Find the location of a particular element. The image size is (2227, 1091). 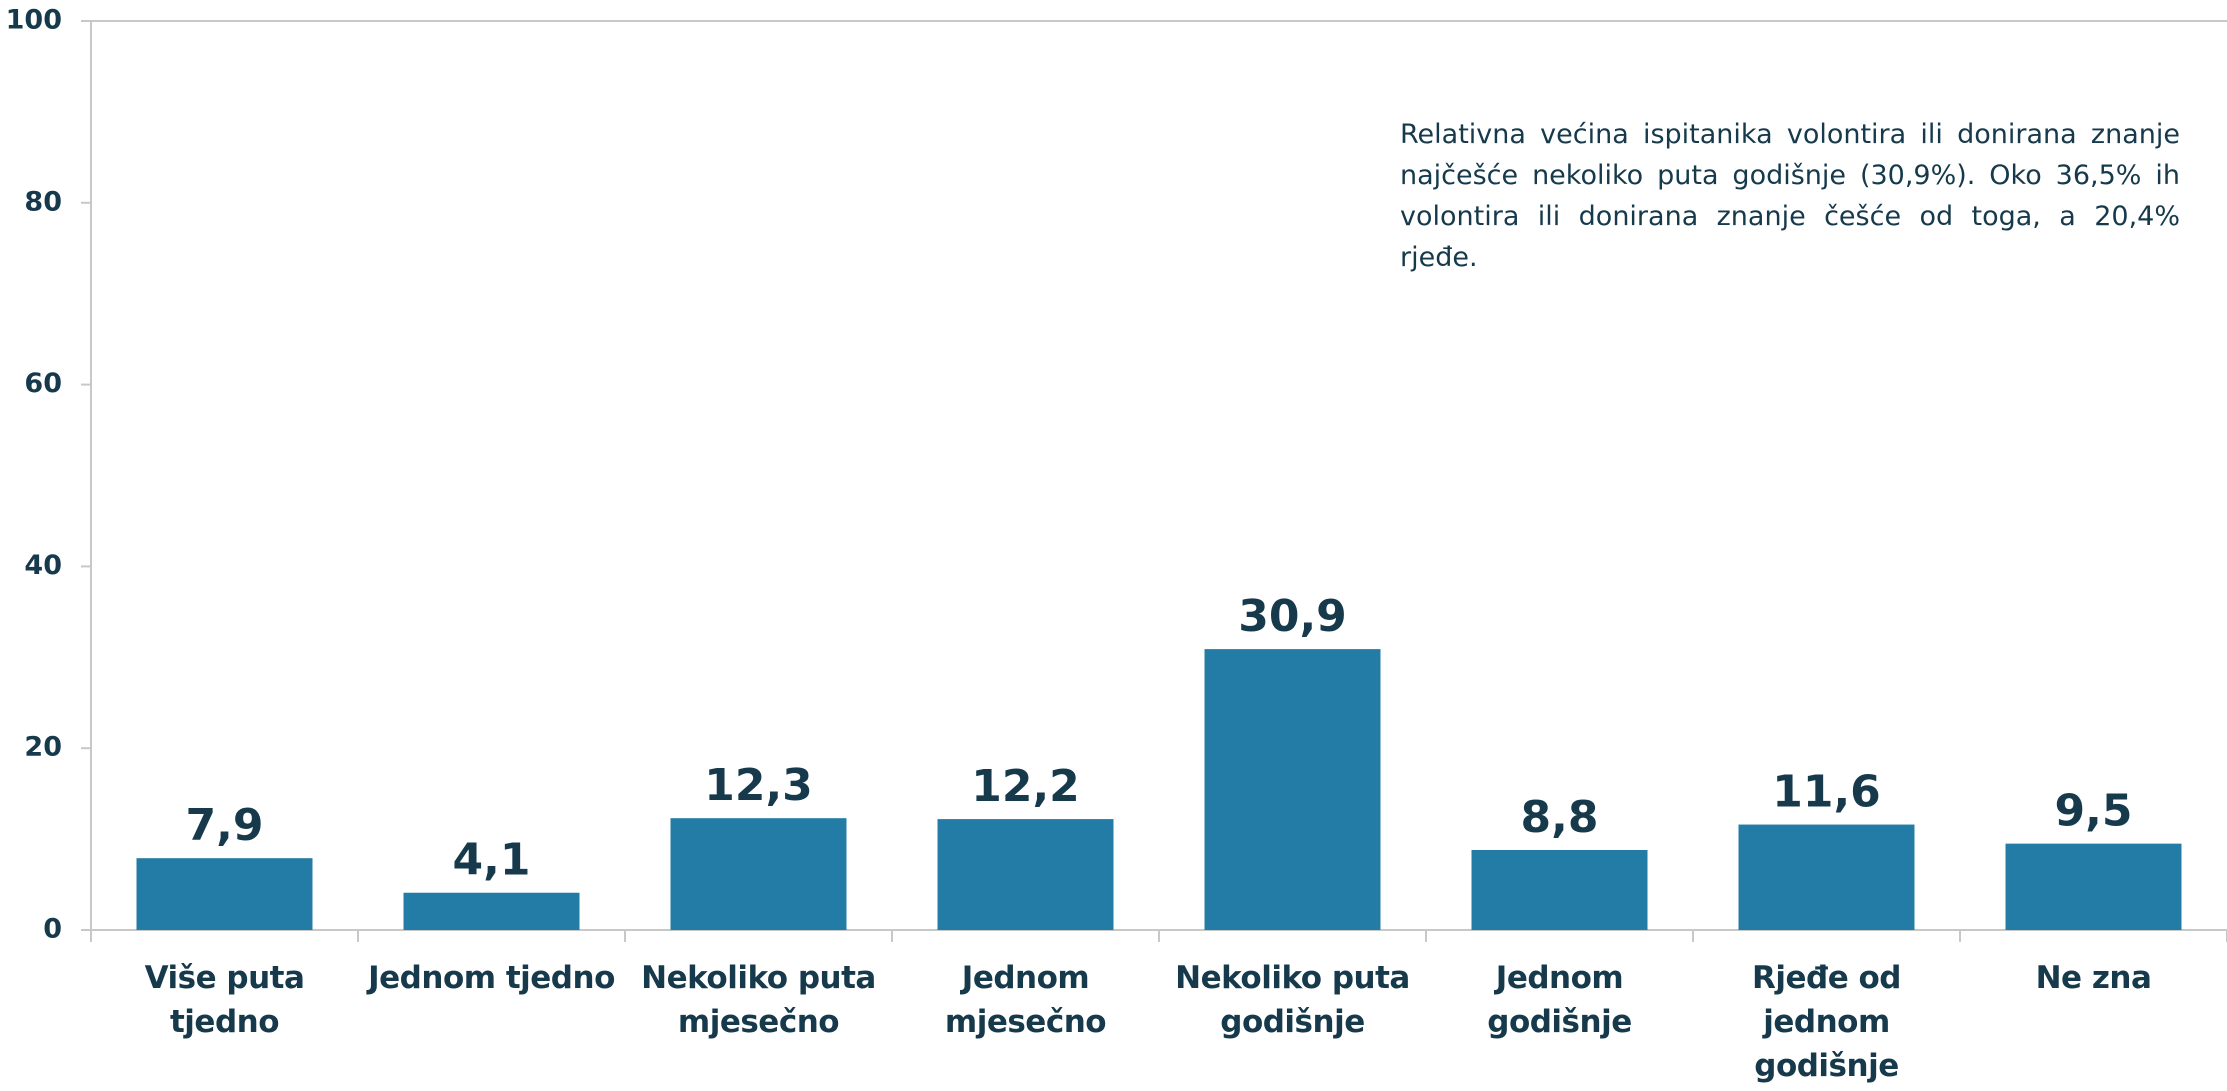

y-tick-label: 60 is located at coordinates (43, 383).